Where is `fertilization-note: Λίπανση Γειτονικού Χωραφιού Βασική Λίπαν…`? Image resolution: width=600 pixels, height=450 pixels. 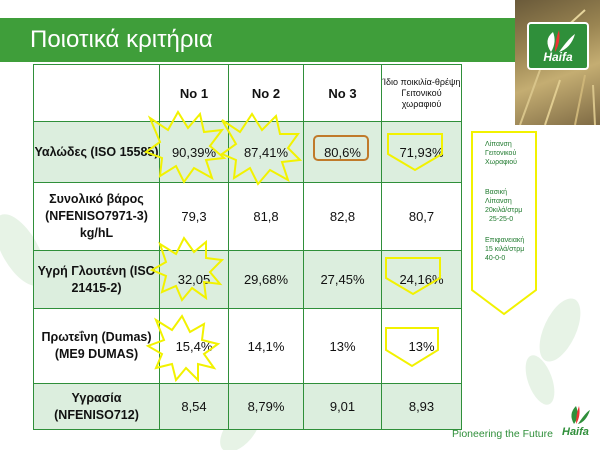
fertilization-note: Λίπανση Γειτονικού Χωραφιού Βασική Λίπαν… is located at coordinates (502, 221).